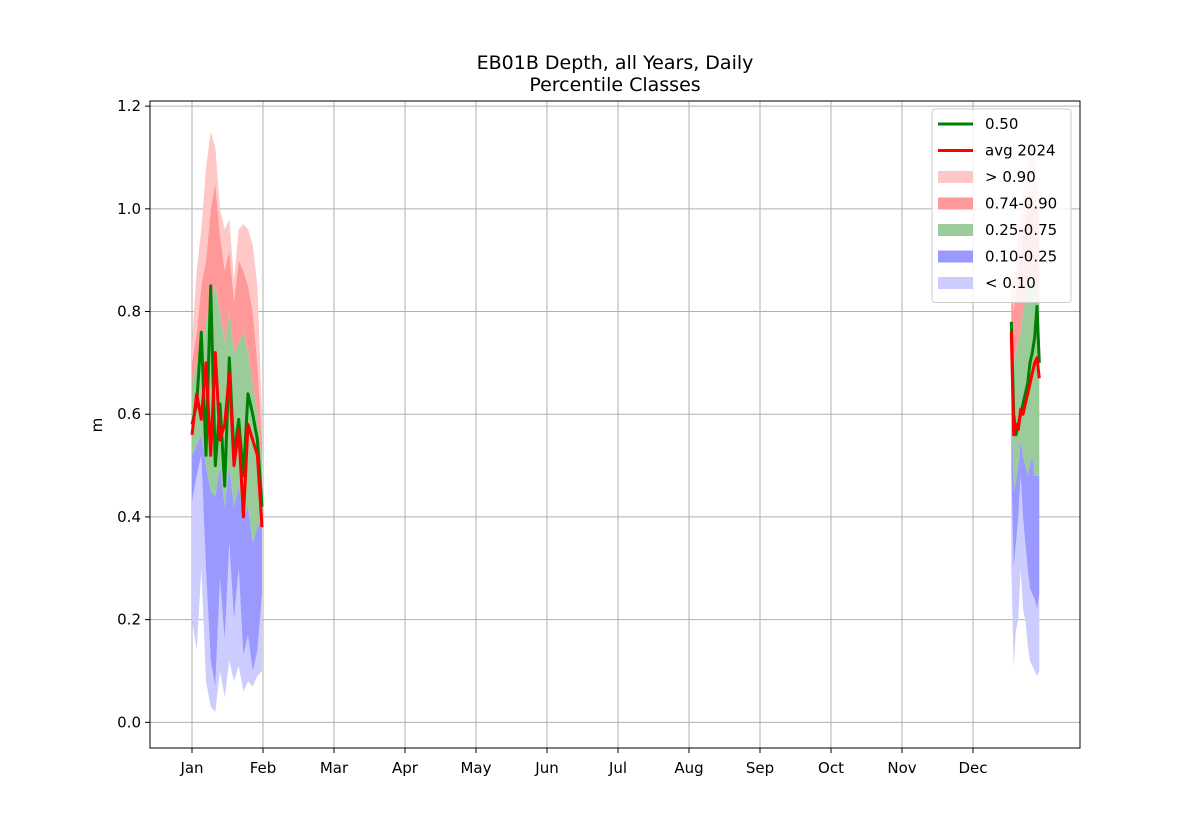 The width and height of the screenshot is (1200, 840). What do you see at coordinates (191, 768) in the screenshot?
I see `x-tick-label: Jan` at bounding box center [191, 768].